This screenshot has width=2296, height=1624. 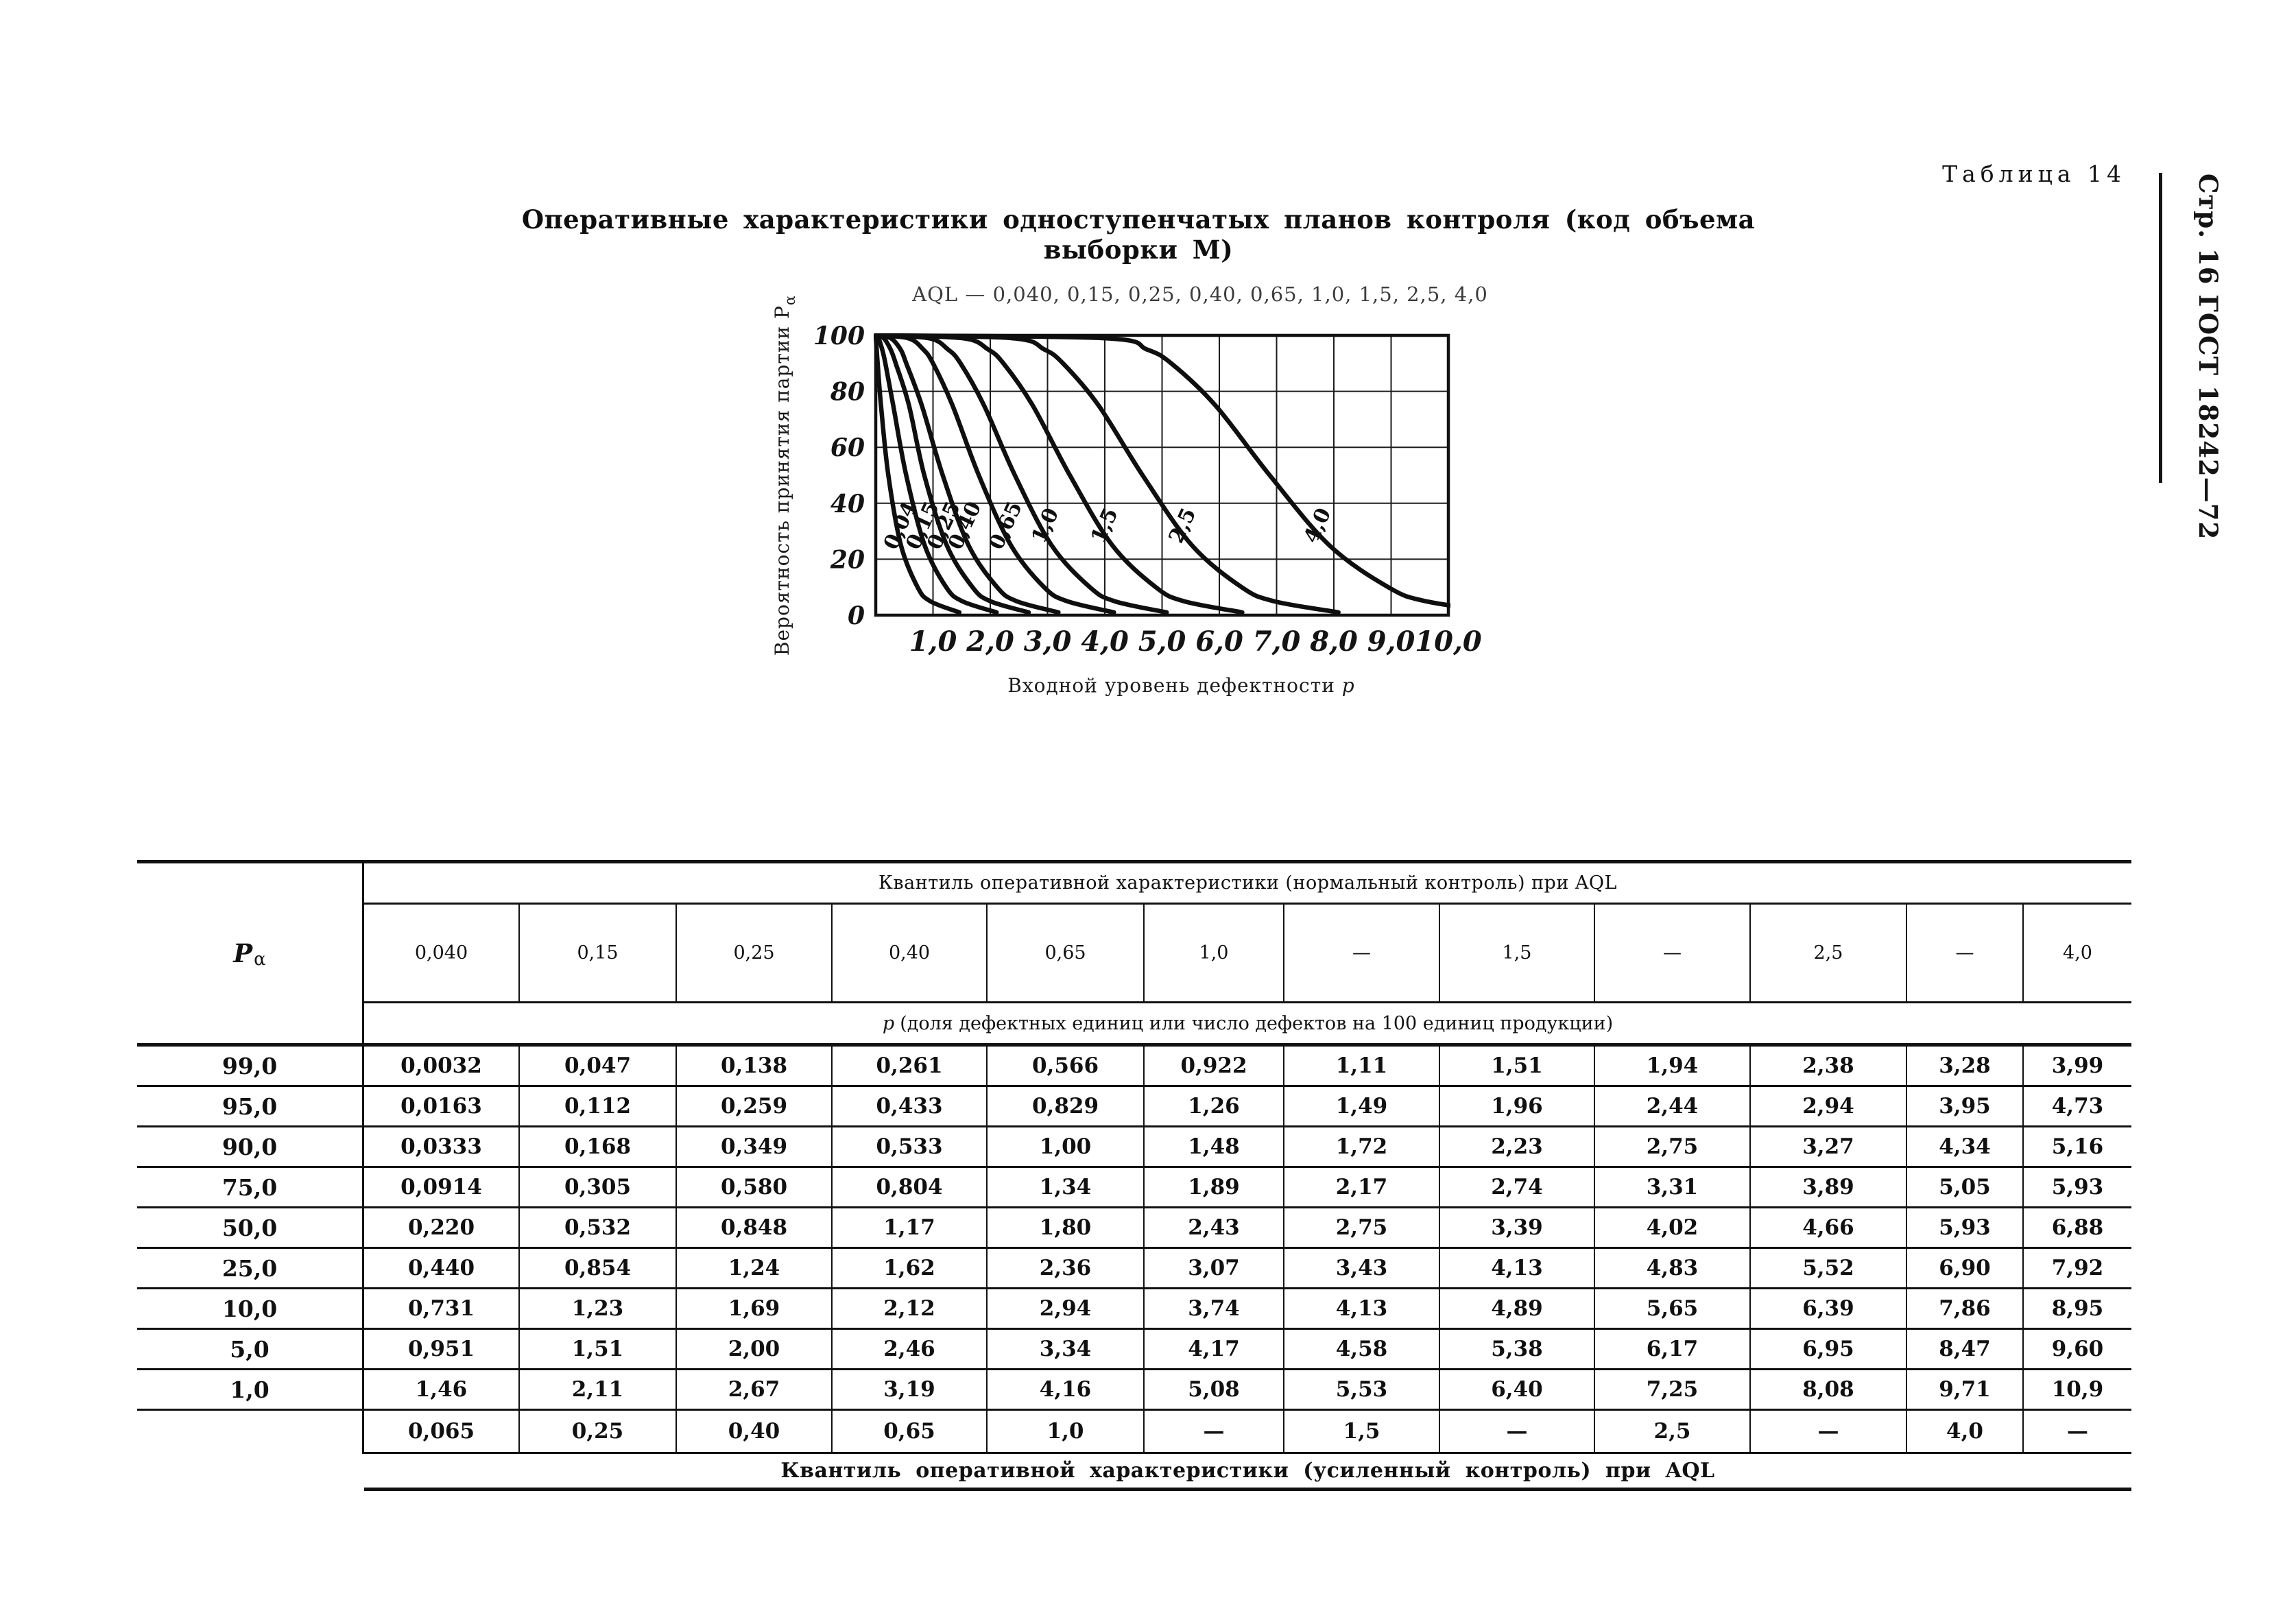 I want to click on table-cell: 3,07, so click(x=1213, y=1268).